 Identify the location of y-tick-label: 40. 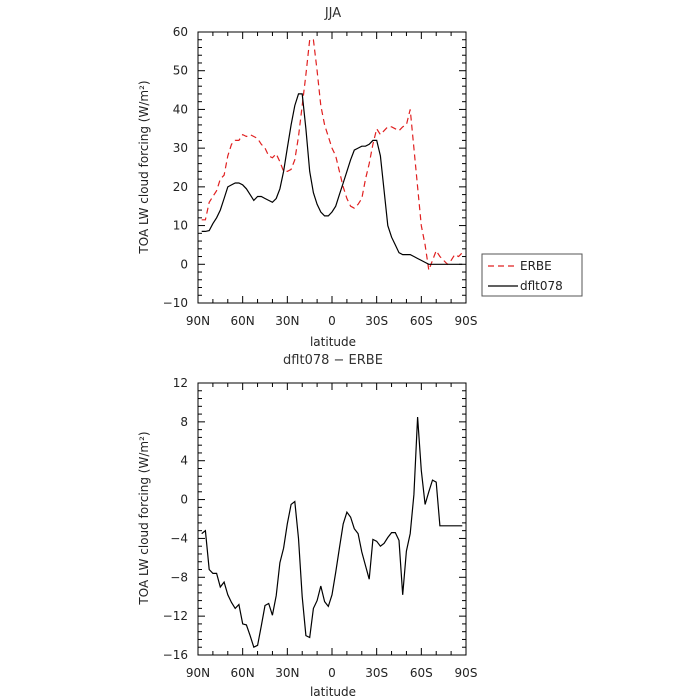
(180, 109).